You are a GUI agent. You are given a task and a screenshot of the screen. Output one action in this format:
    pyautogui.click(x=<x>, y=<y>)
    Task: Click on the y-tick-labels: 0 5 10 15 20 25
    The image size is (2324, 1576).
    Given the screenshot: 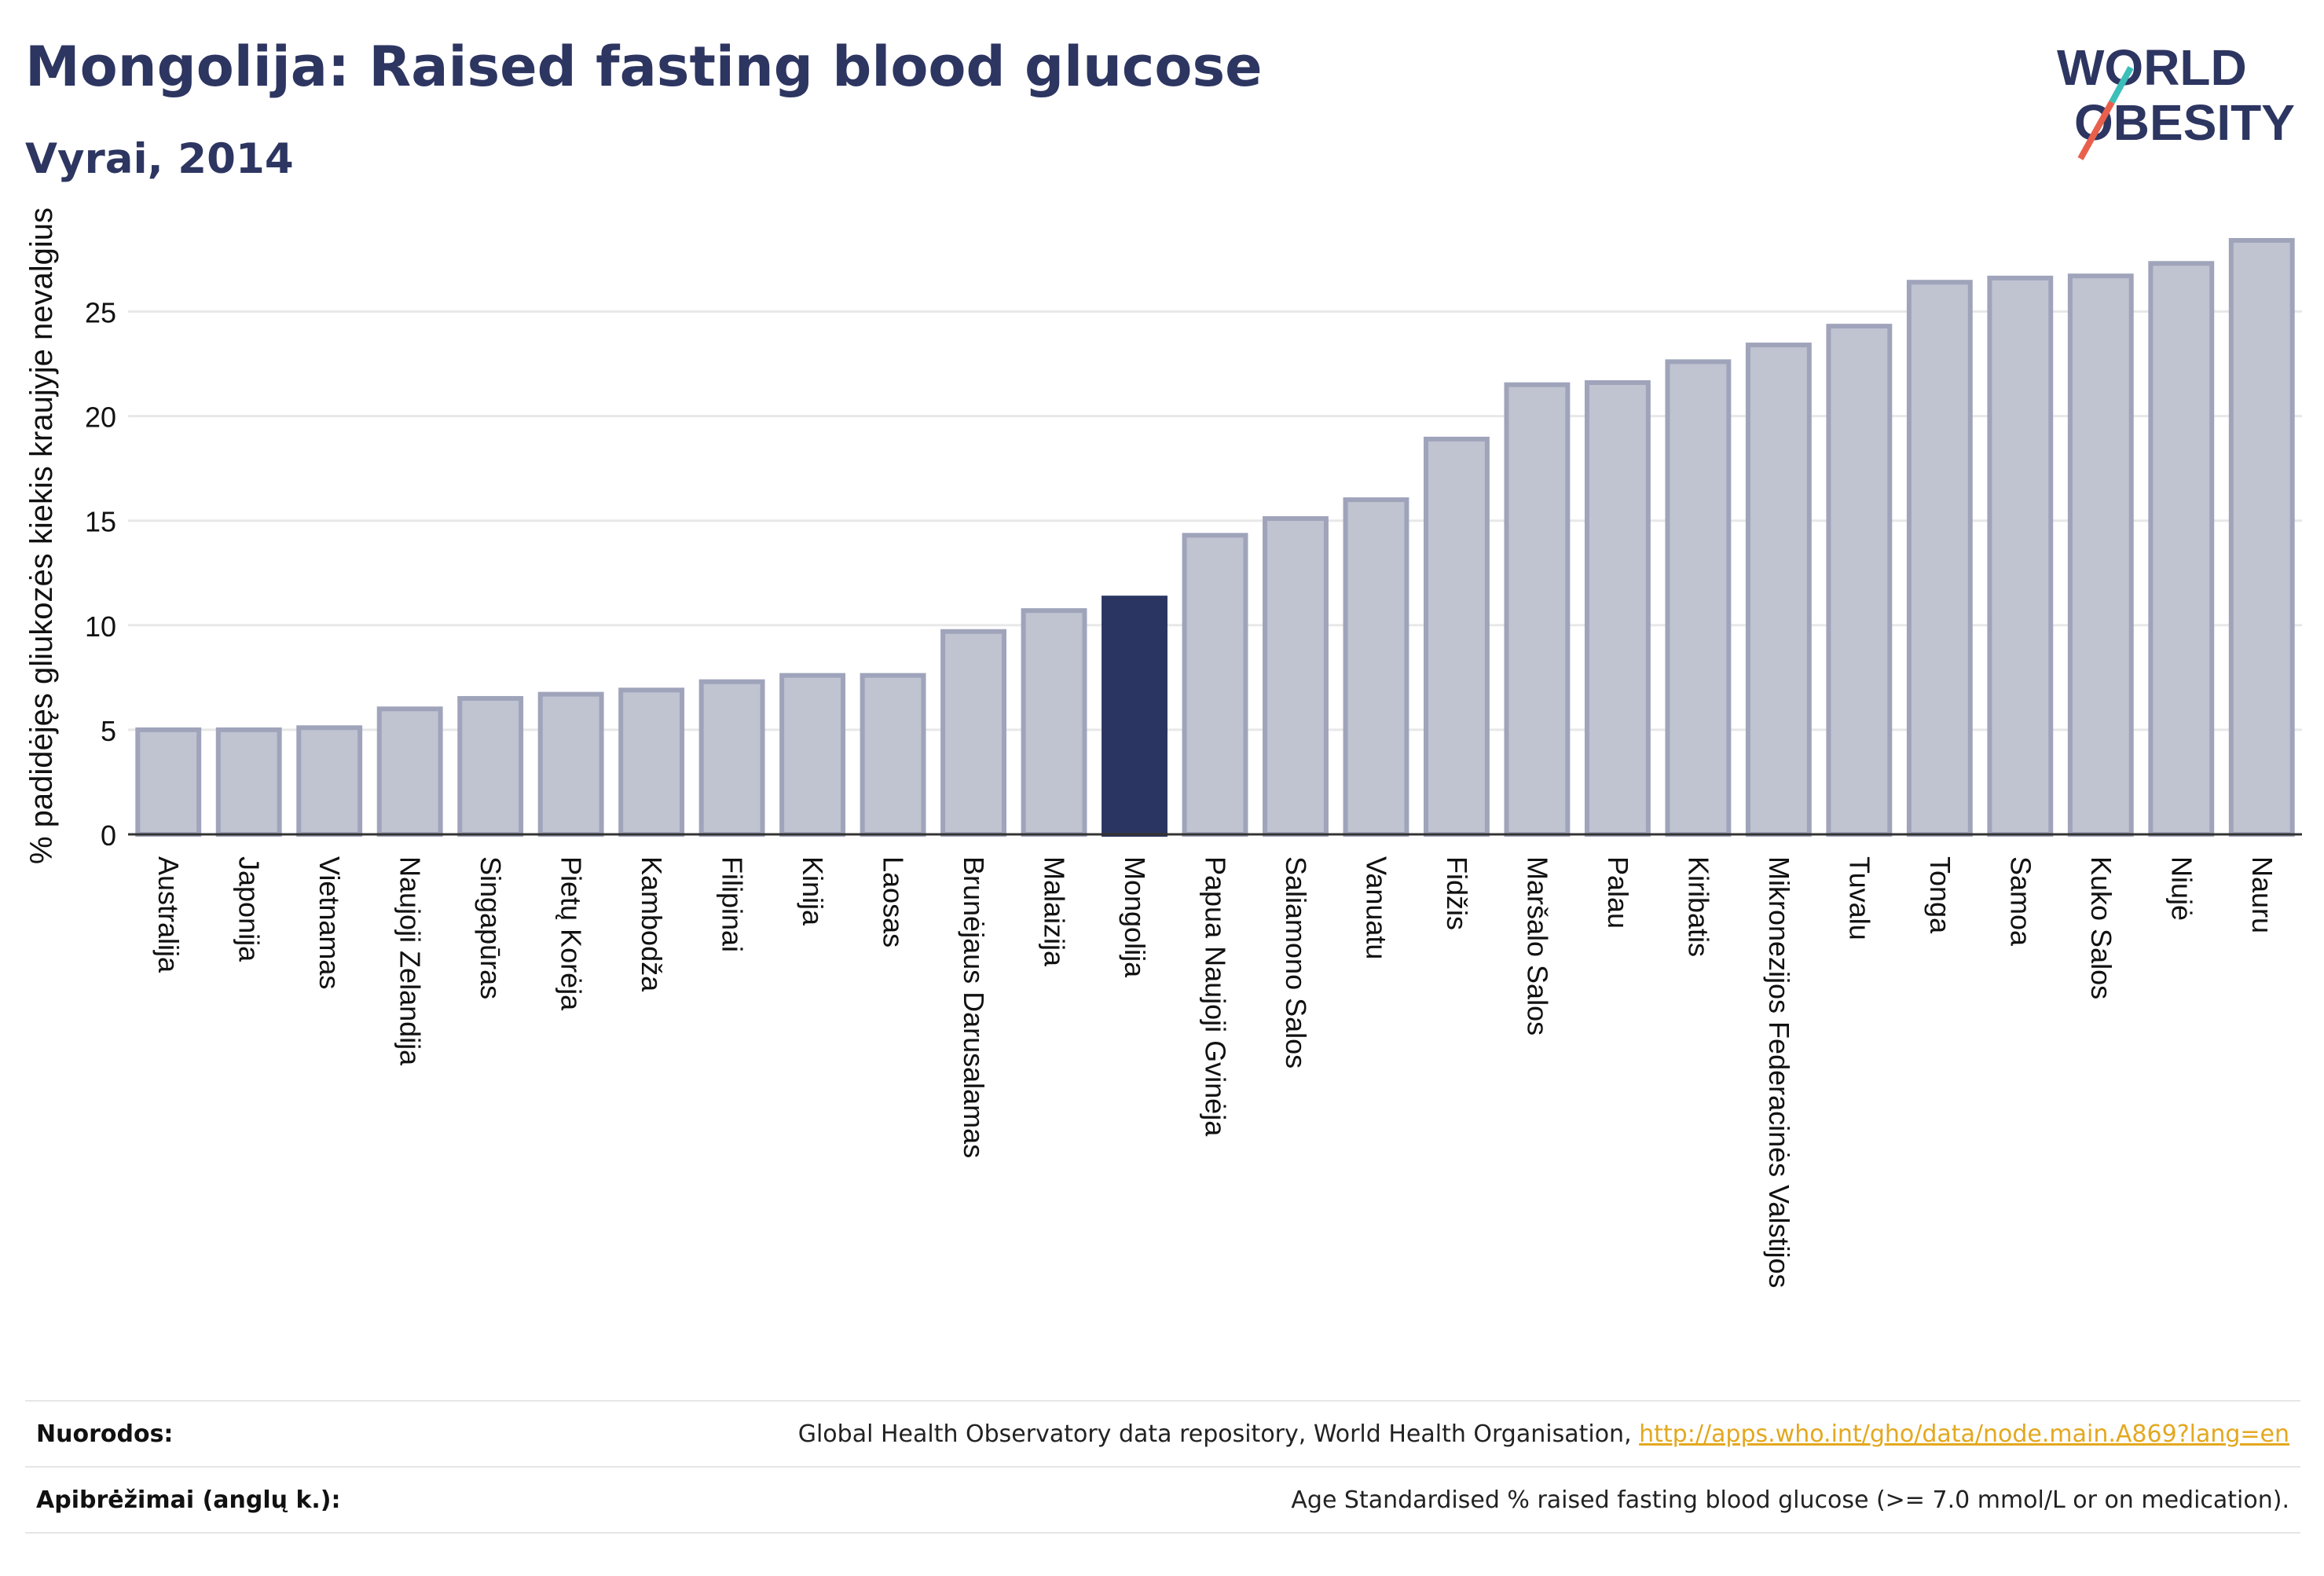 What is the action you would take?
    pyautogui.click(x=100, y=574)
    